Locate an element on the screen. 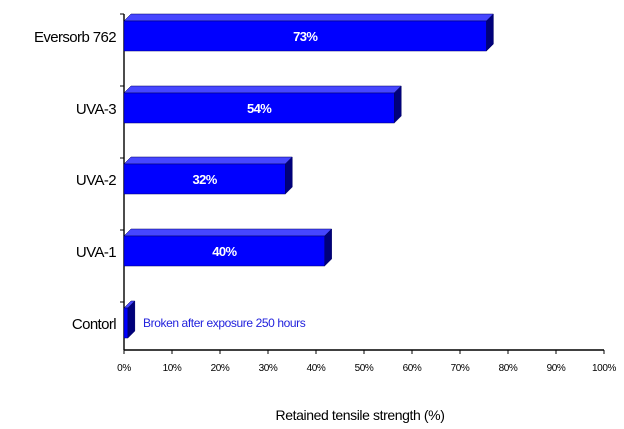  annotation-label: Broken after exposure 250 hours is located at coordinates (224, 323).